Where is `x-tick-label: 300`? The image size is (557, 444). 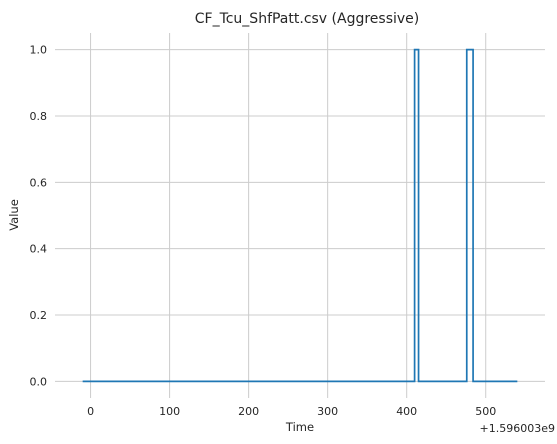 x-tick-label: 300 is located at coordinates (327, 411).